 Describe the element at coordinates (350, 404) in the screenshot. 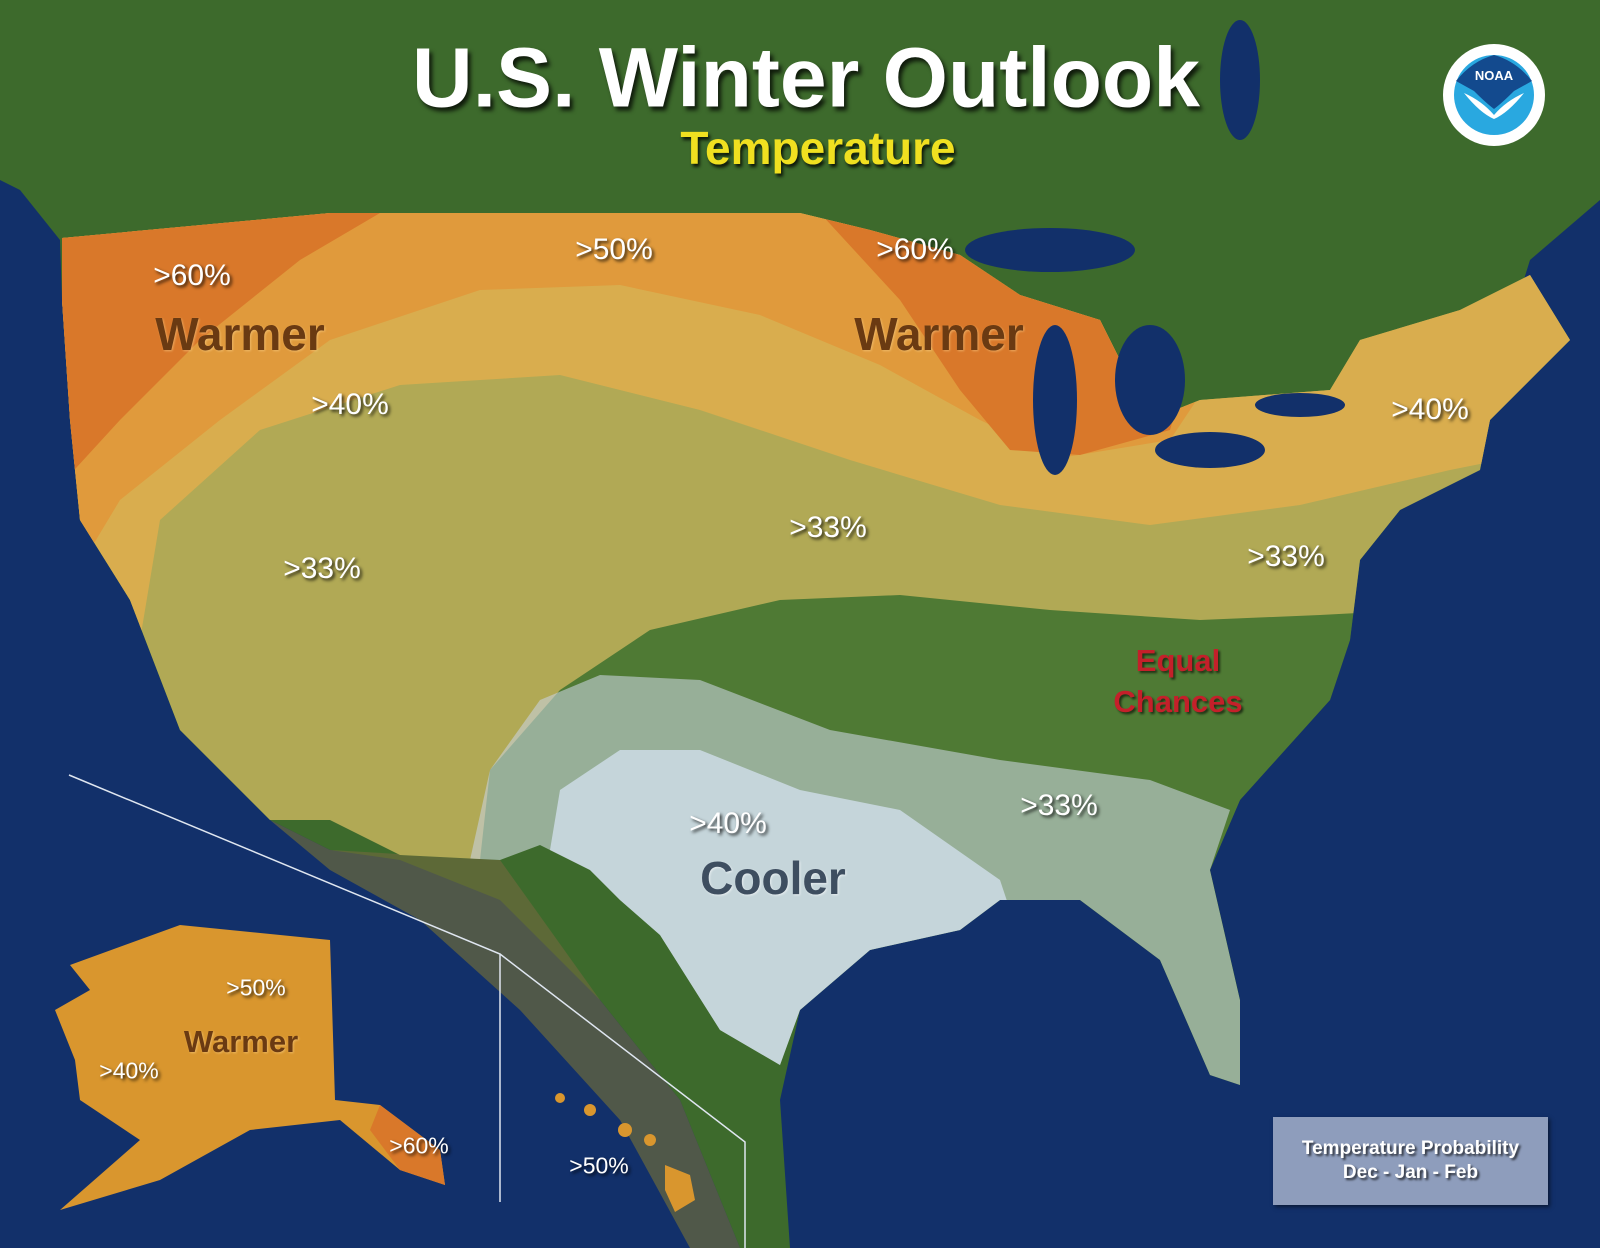

I see `label-warmer-40-west: >40%` at that location.